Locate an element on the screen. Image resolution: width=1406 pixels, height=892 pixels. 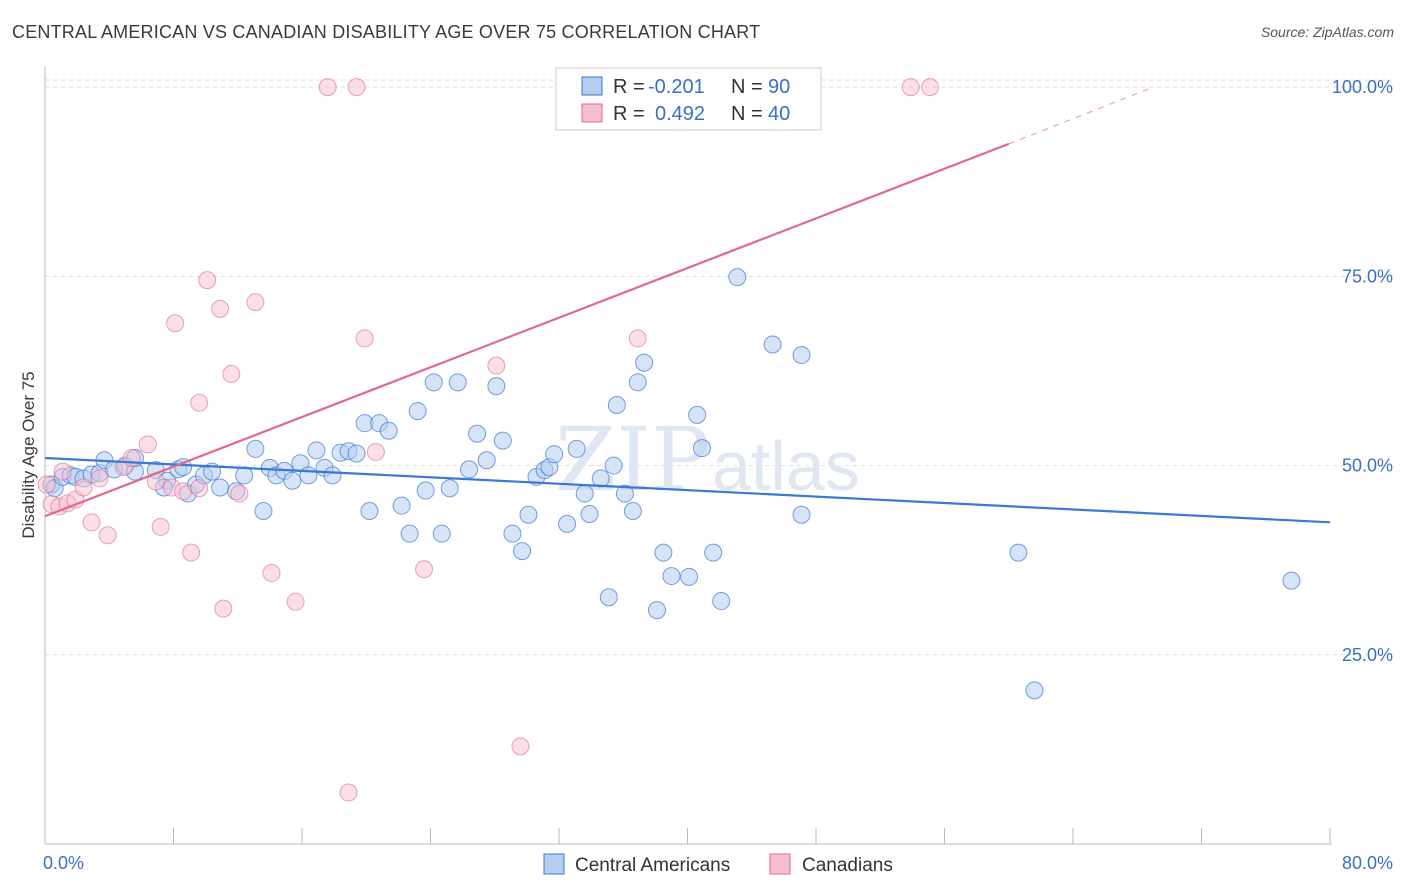
y-tick-label: 25.0% is located at coordinates (1367, 655).